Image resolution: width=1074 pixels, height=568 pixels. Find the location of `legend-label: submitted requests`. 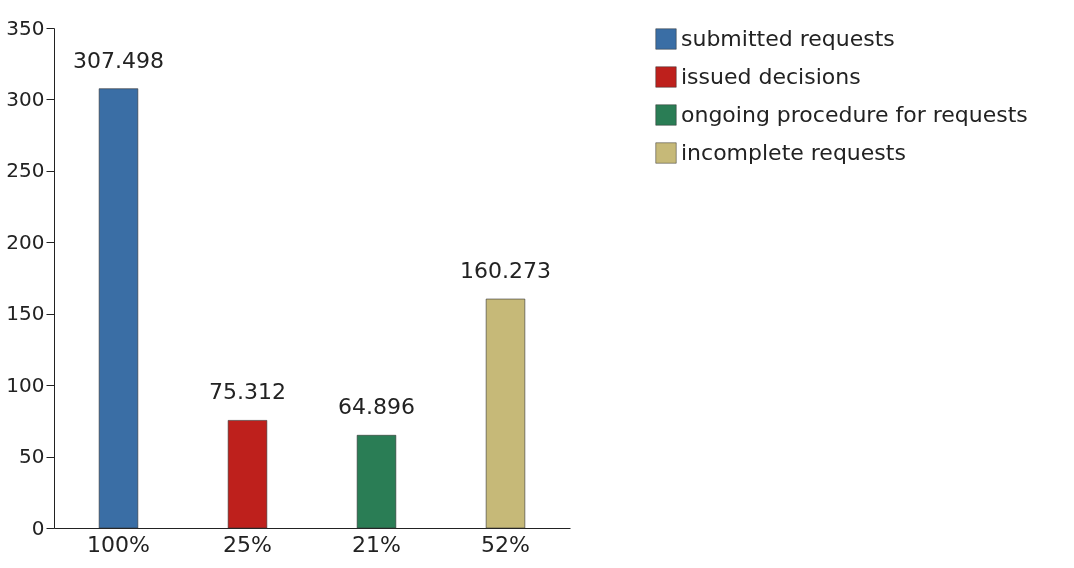

legend-label: submitted requests is located at coordinates (788, 38).